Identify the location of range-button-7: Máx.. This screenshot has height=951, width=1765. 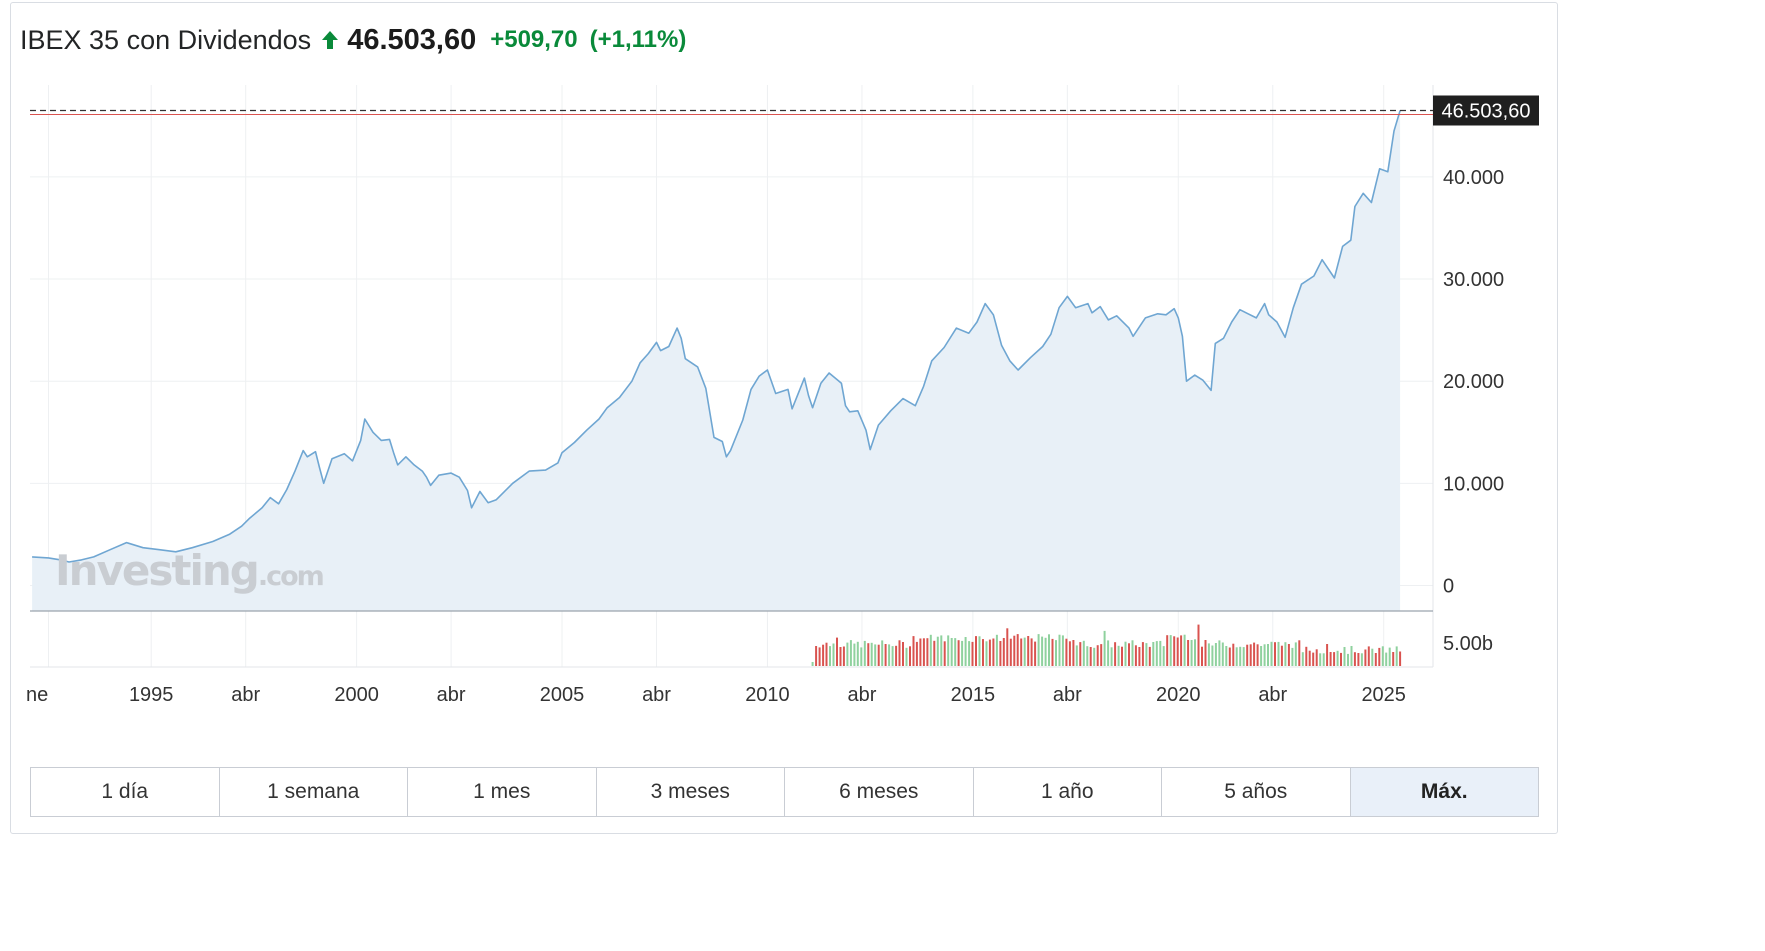
(1443, 792).